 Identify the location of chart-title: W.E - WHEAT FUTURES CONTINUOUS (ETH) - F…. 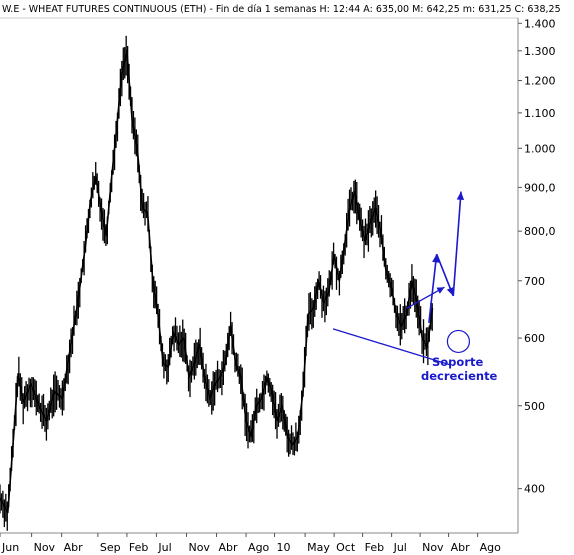
(281, 9).